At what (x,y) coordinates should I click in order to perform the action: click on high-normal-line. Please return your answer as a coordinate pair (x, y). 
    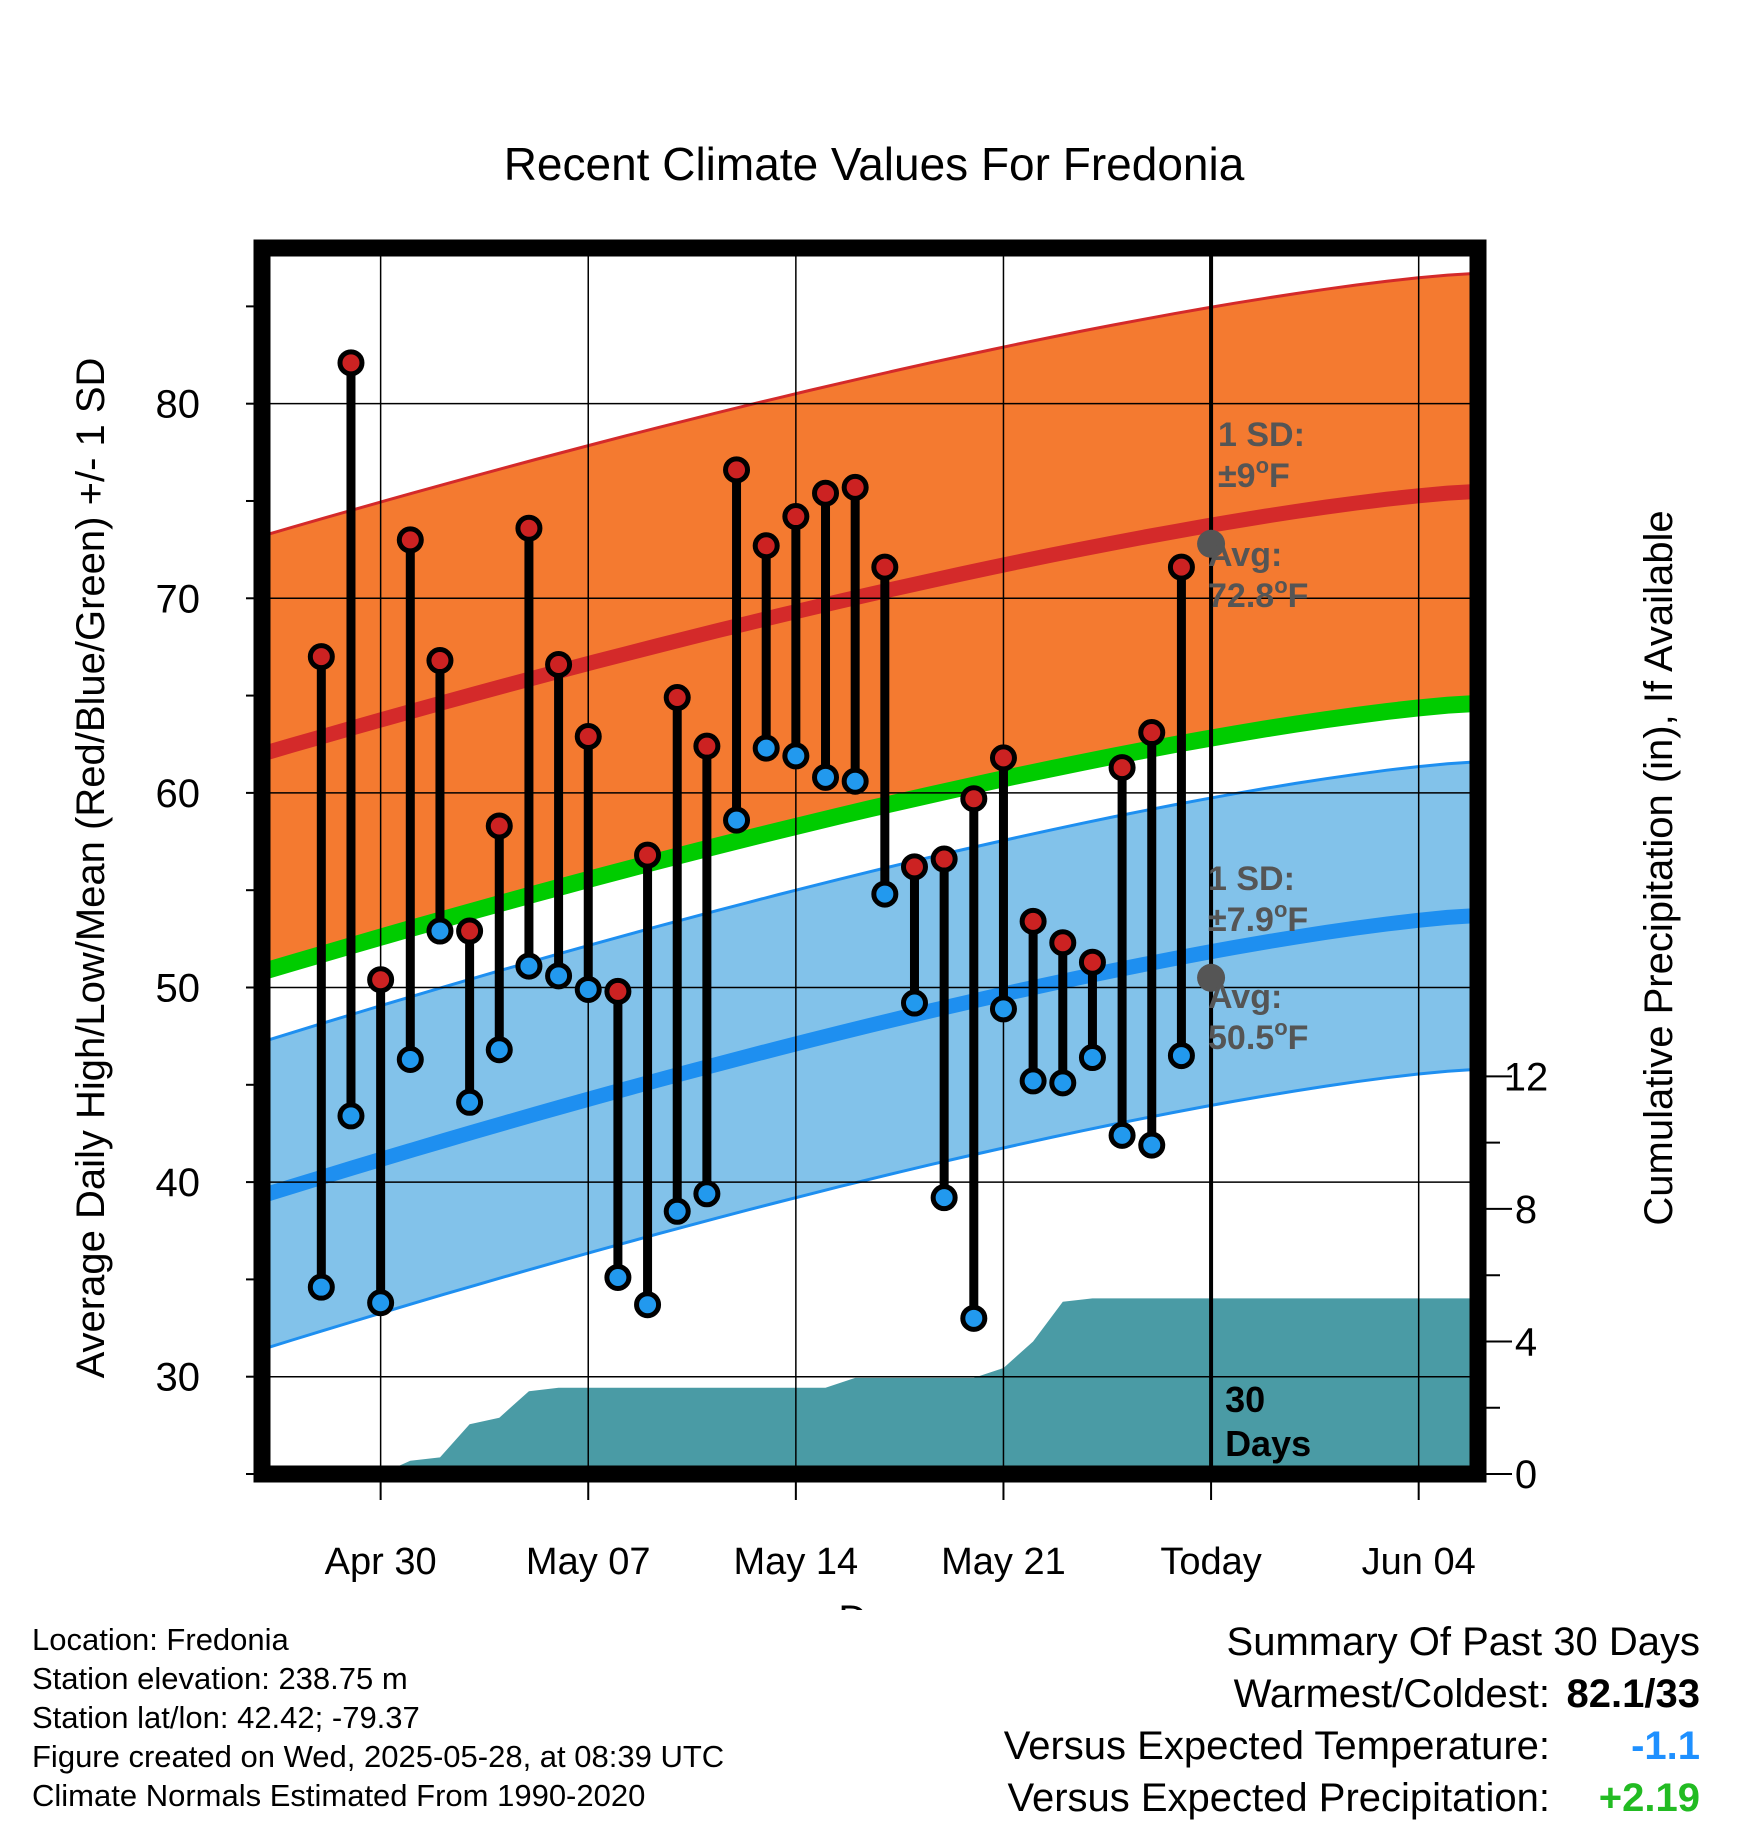
    Looking at the image, I should click on (870, 622).